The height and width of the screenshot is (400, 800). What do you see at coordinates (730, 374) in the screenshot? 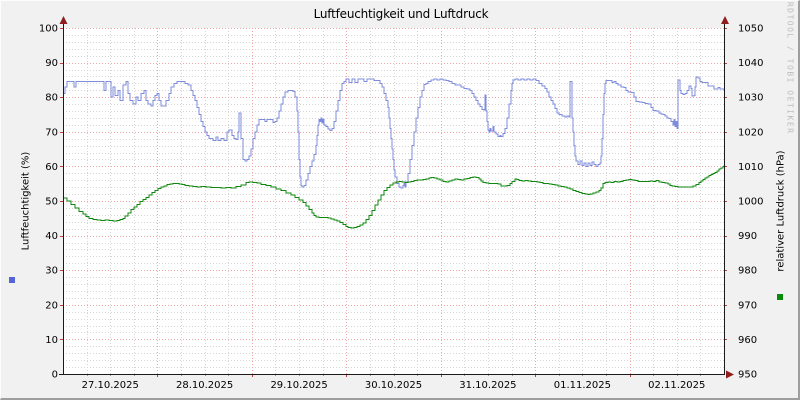
I see `x-axis-arrow` at bounding box center [730, 374].